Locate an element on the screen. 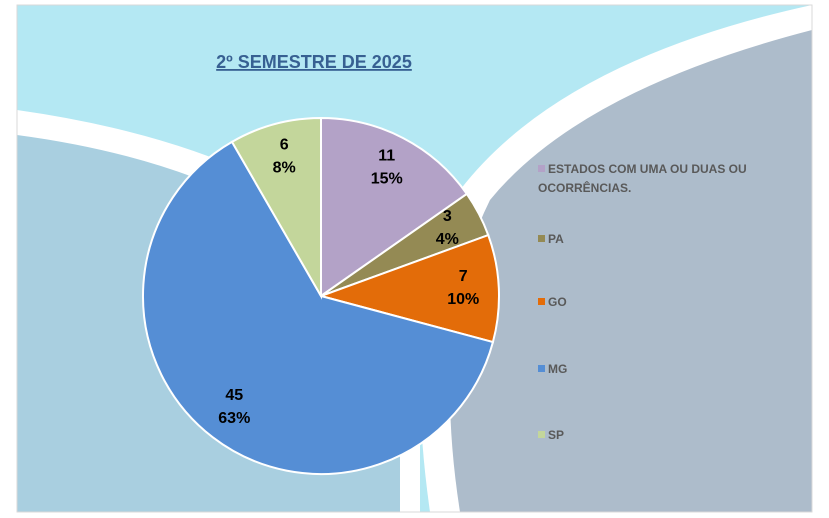 This screenshot has height=518, width=829. data-label: 6 is located at coordinates (284, 144).